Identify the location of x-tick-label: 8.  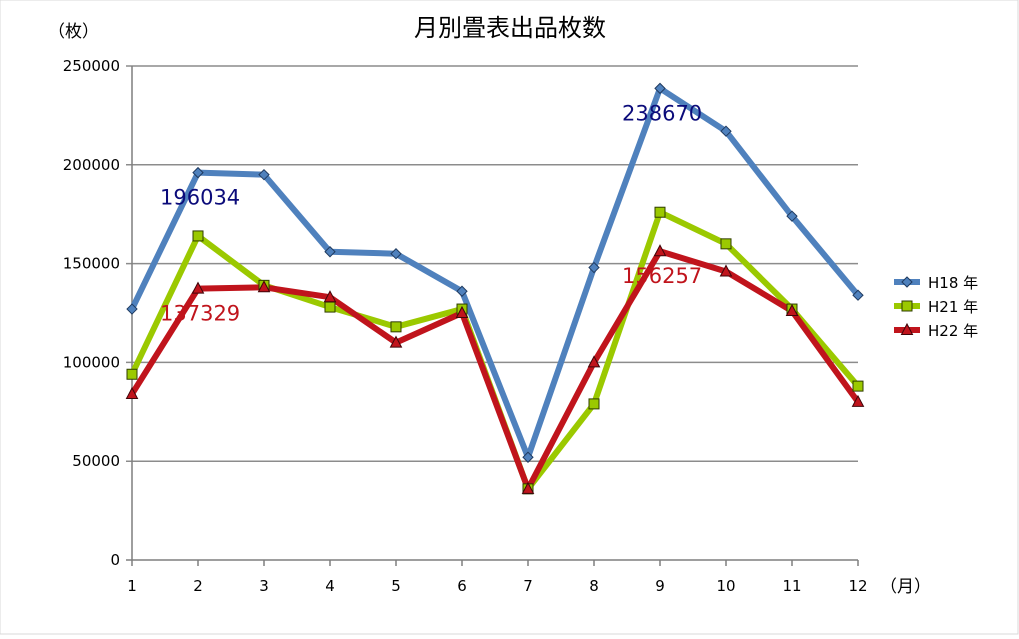
(594, 586).